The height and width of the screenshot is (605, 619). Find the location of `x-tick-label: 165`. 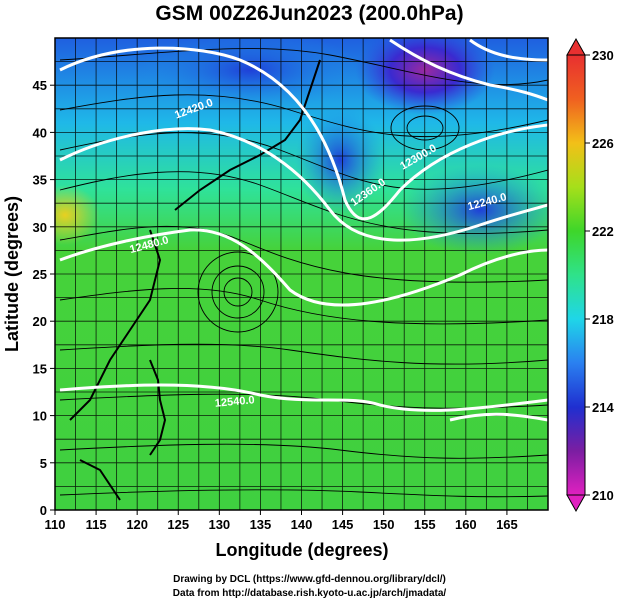

x-tick-label: 165 is located at coordinates (507, 524).